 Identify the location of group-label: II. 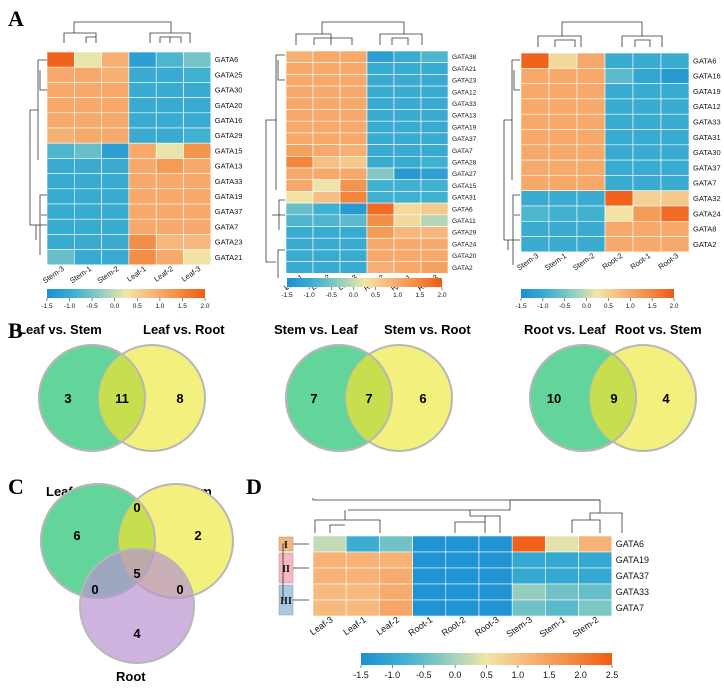
(286, 569).